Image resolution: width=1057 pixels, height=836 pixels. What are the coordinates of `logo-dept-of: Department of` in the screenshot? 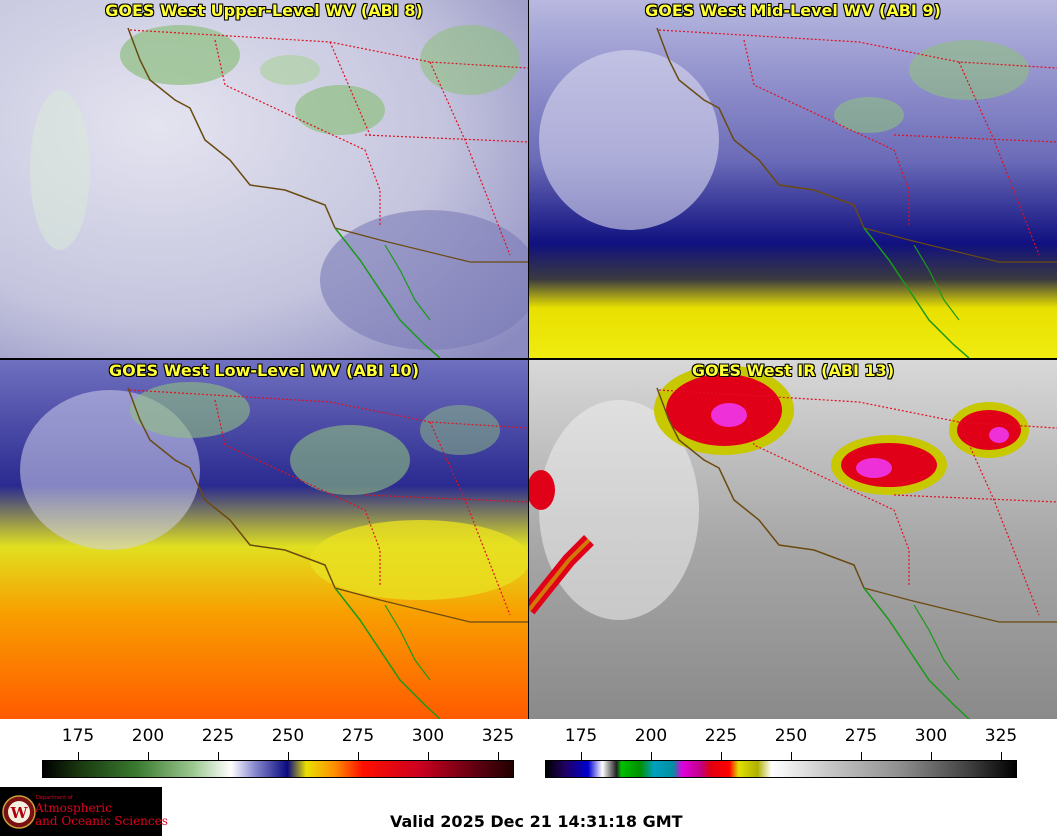 It's located at (54, 798).